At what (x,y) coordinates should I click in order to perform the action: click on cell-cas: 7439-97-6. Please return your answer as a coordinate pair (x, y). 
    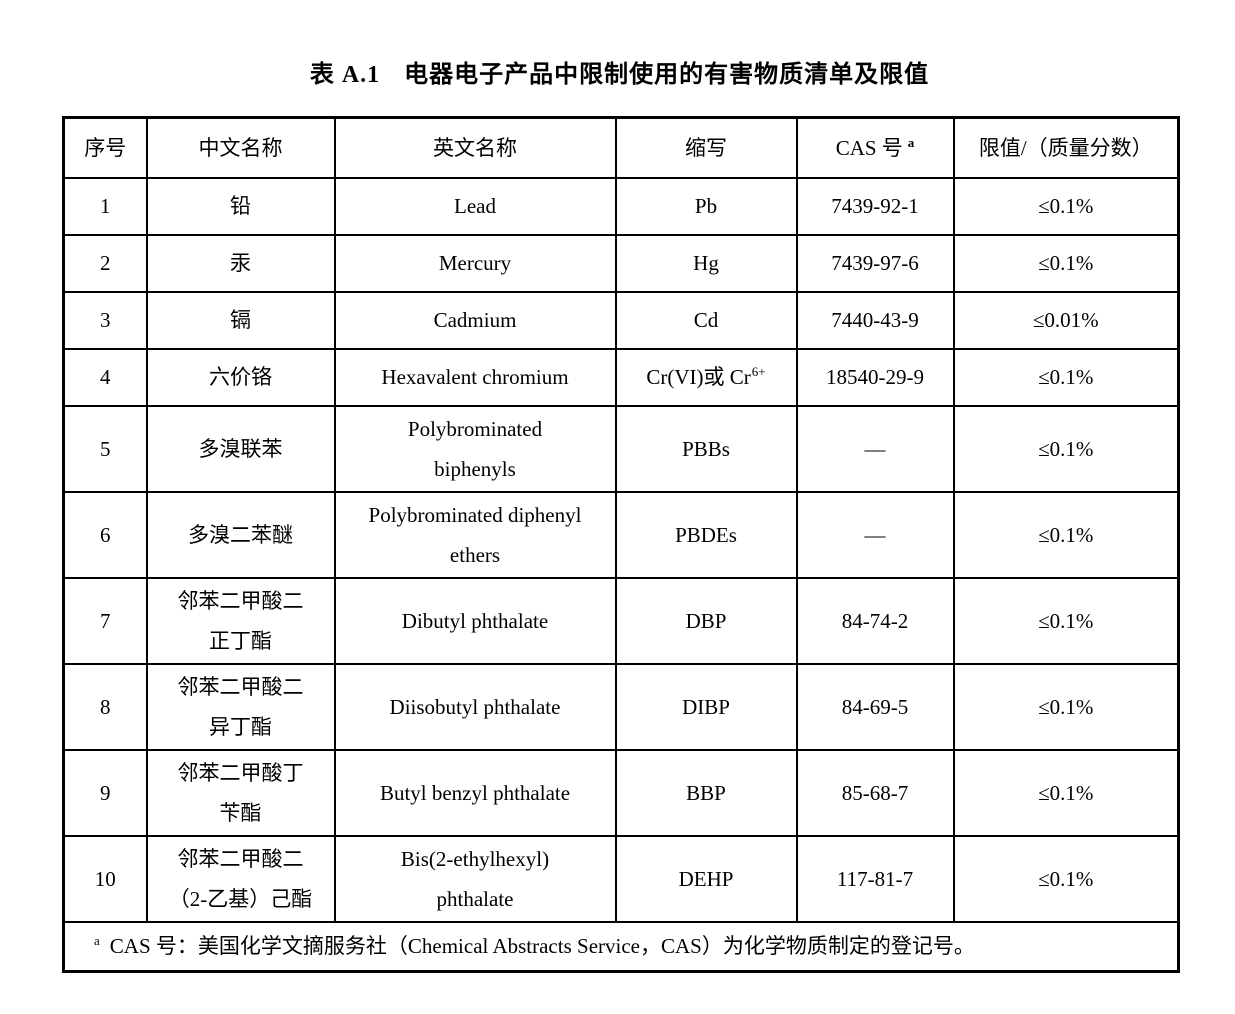
    Looking at the image, I should click on (875, 263).